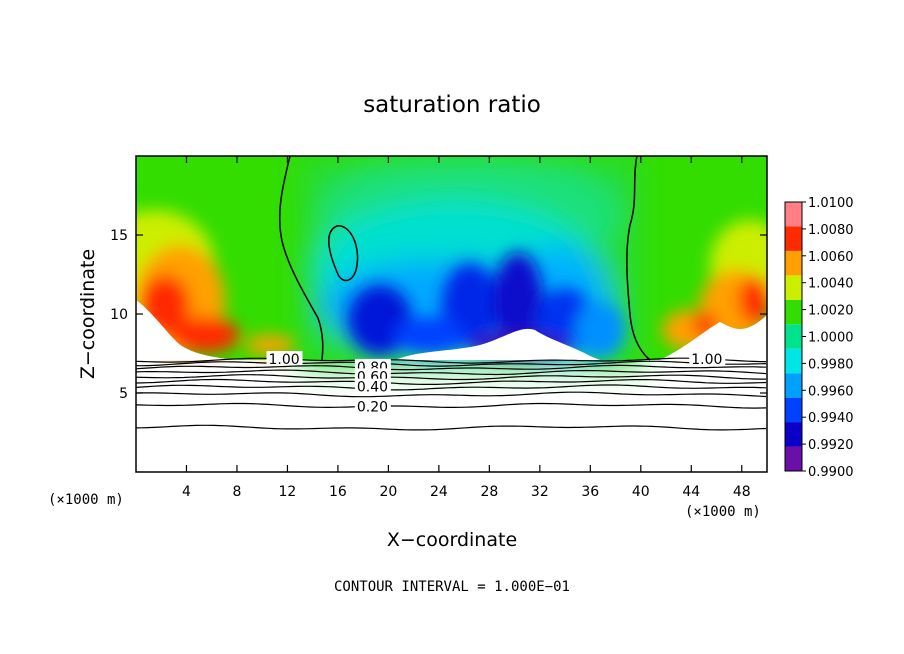 This screenshot has width=904, height=654. Describe the element at coordinates (86, 500) in the screenshot. I see `x-unit-left: (×1000 m)` at that location.